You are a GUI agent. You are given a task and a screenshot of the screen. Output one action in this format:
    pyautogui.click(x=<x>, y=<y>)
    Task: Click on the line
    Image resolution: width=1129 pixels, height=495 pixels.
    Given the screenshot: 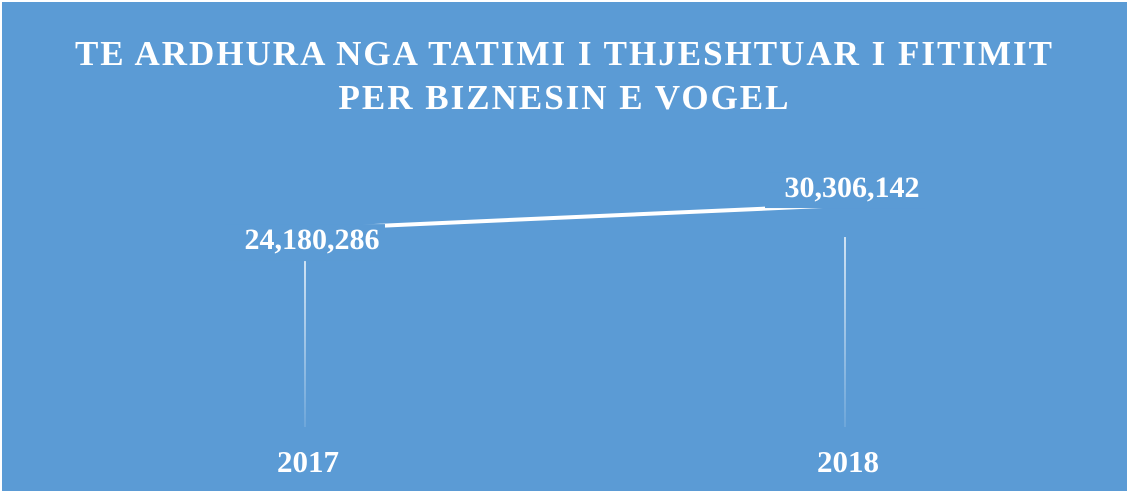 What is the action you would take?
    pyautogui.click(x=575, y=217)
    